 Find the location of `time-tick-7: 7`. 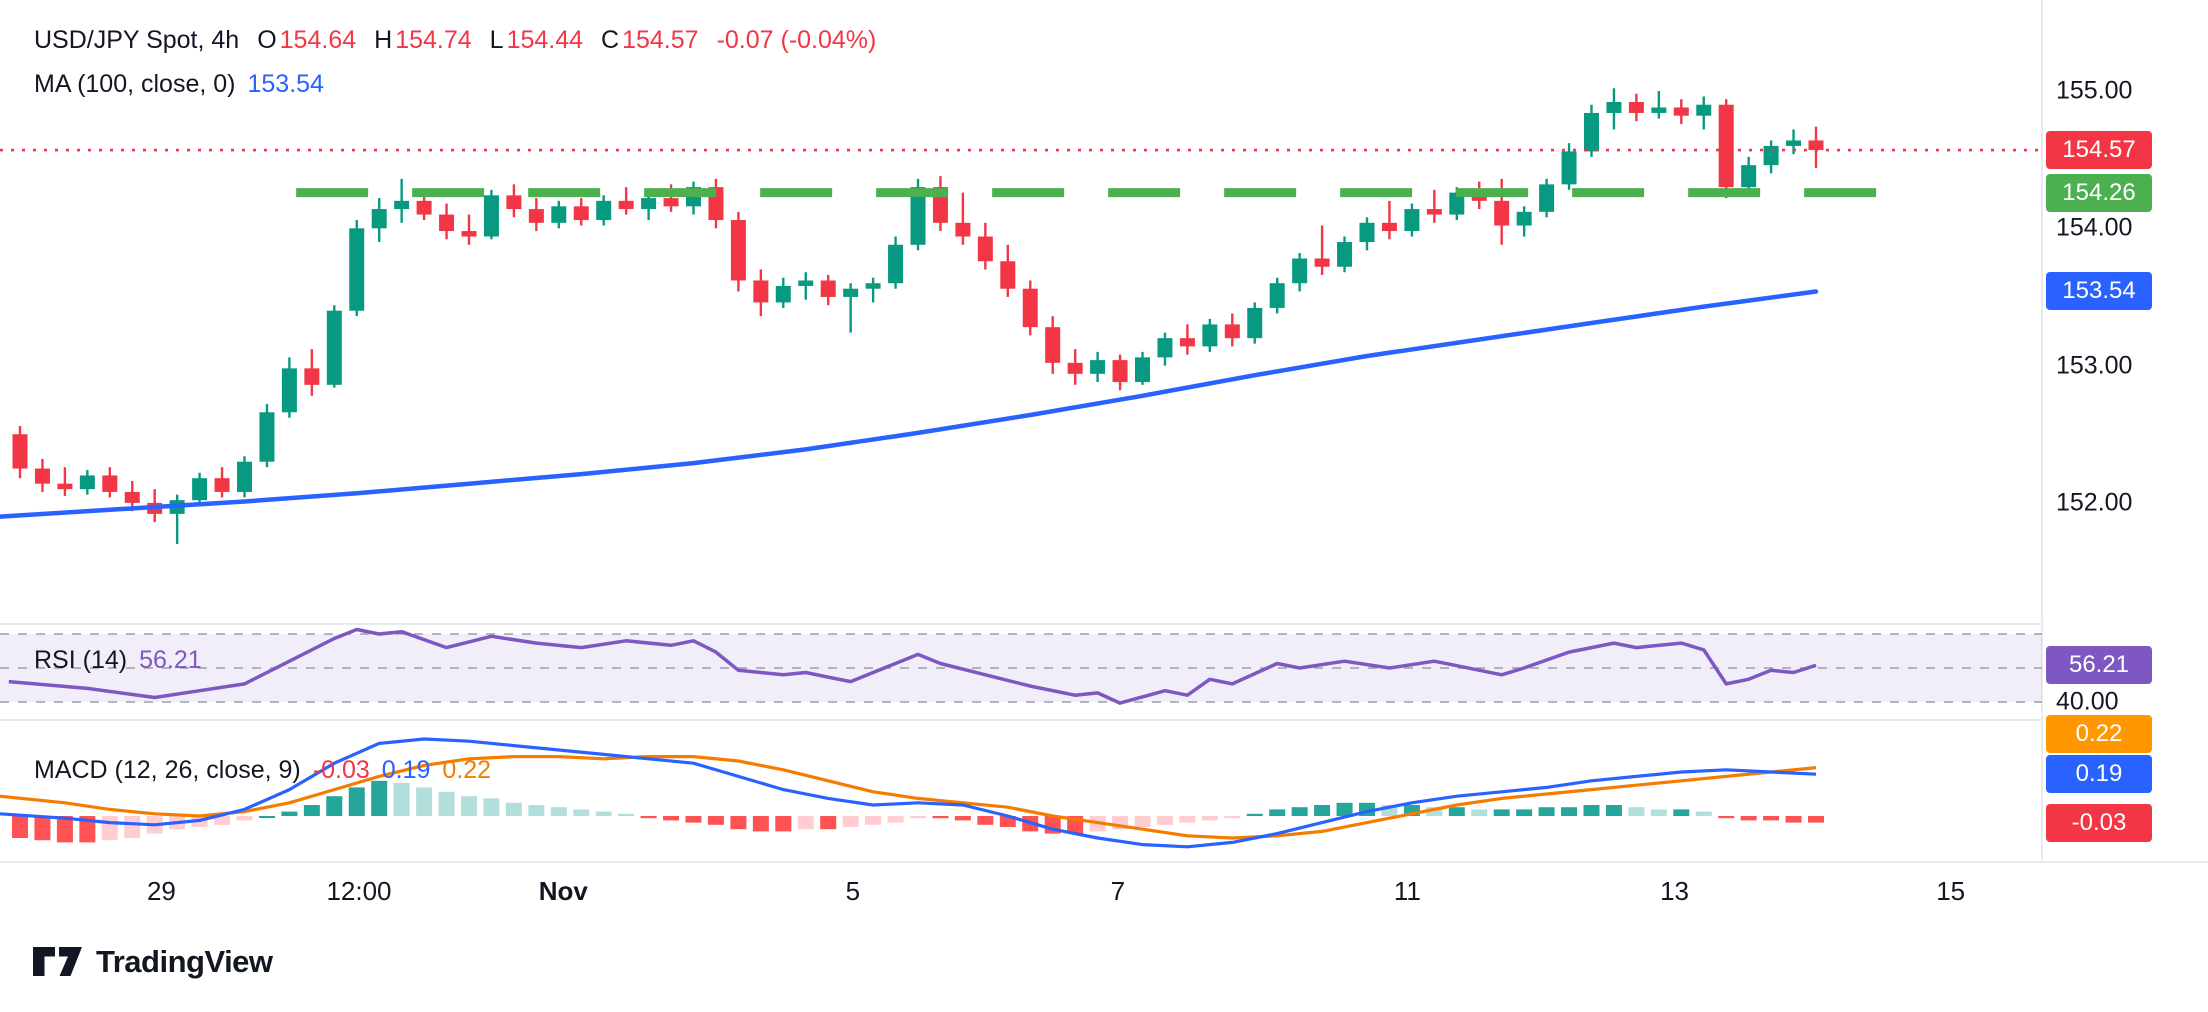

time-tick-7: 7 is located at coordinates (1118, 891).